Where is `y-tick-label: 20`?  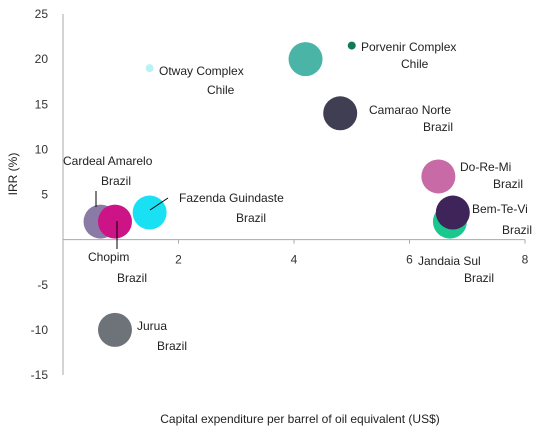 y-tick-label: 20 is located at coordinates (42, 59).